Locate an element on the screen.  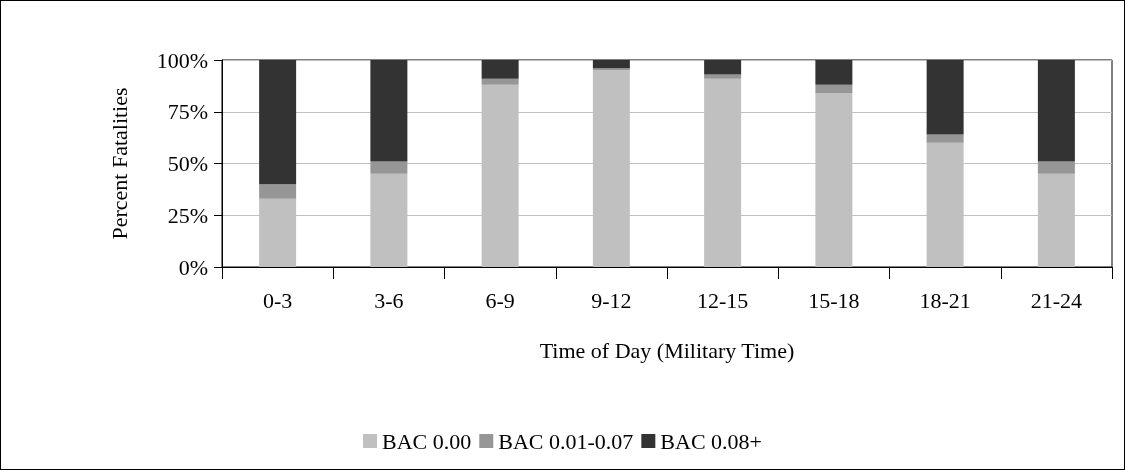
x-tick-label: 3-6 is located at coordinates (389, 300).